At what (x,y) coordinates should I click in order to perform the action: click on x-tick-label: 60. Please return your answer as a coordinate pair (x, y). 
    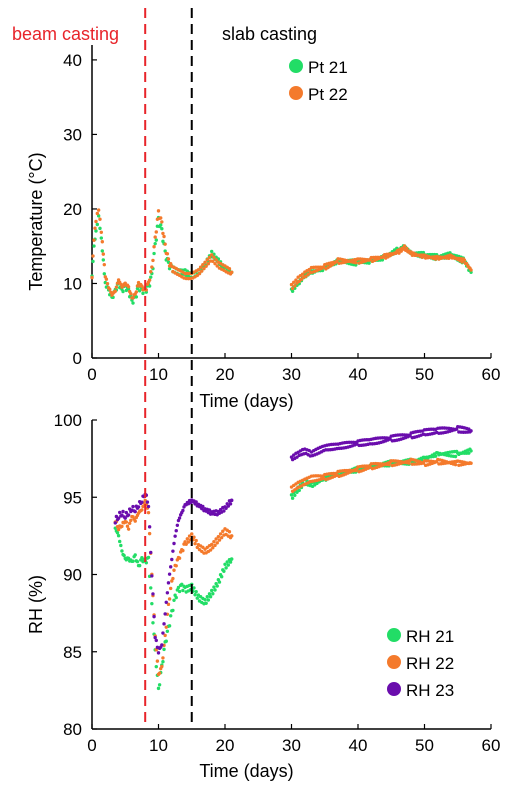
    Looking at the image, I should click on (491, 745).